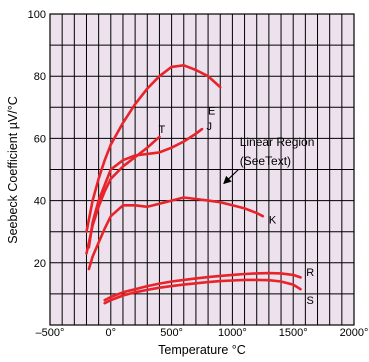  I want to click on annotation-text-line-1: Linear Region, so click(277, 142).